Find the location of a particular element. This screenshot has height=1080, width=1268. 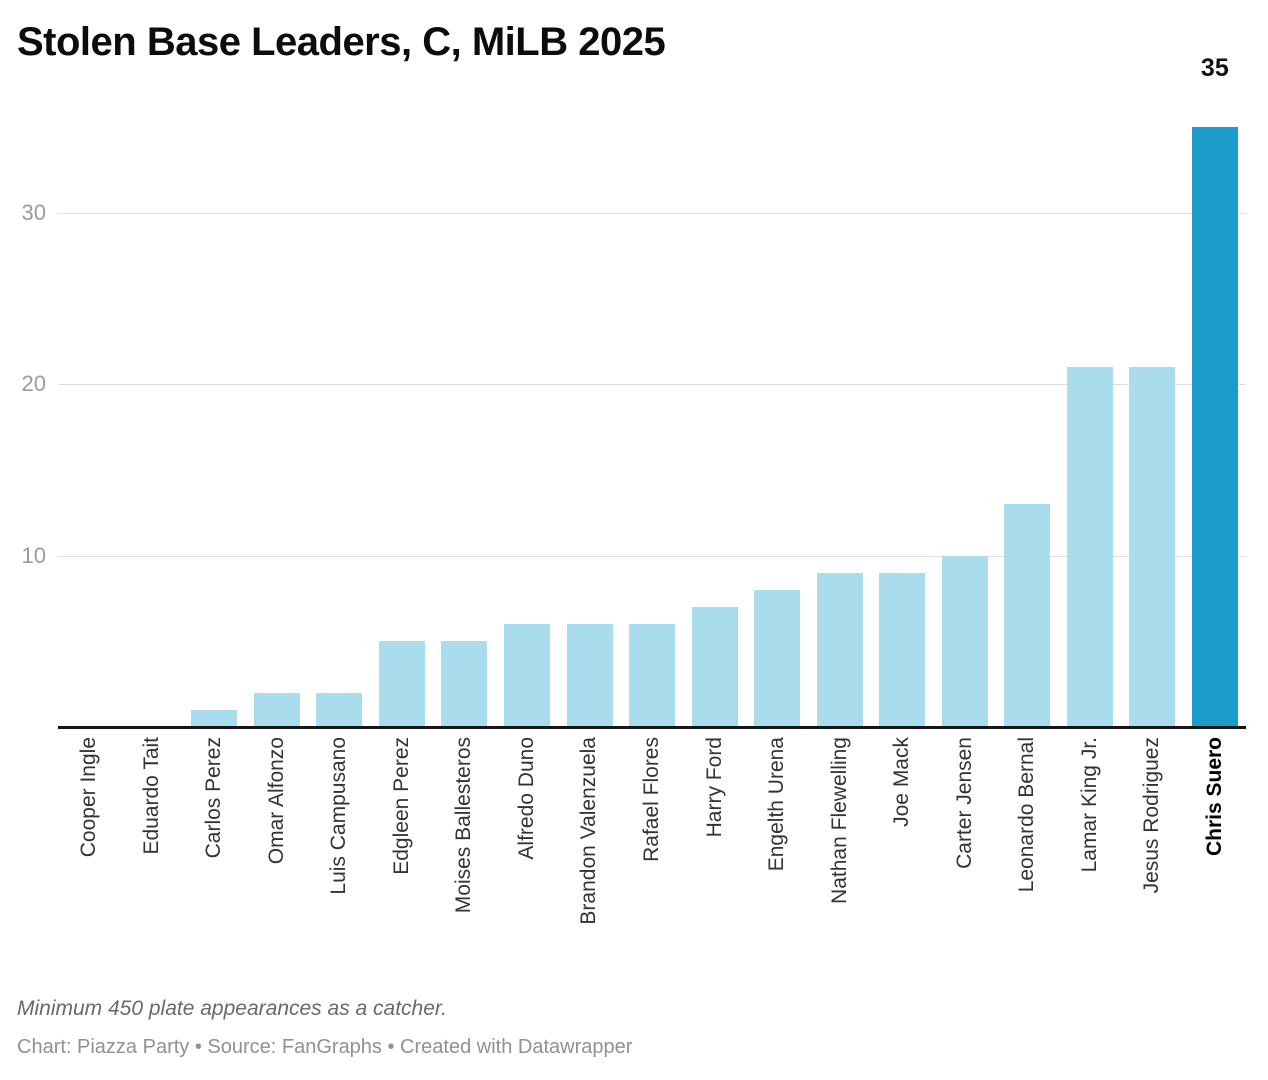

x-axis-label: Rafael Flores is located at coordinates (652, 799).